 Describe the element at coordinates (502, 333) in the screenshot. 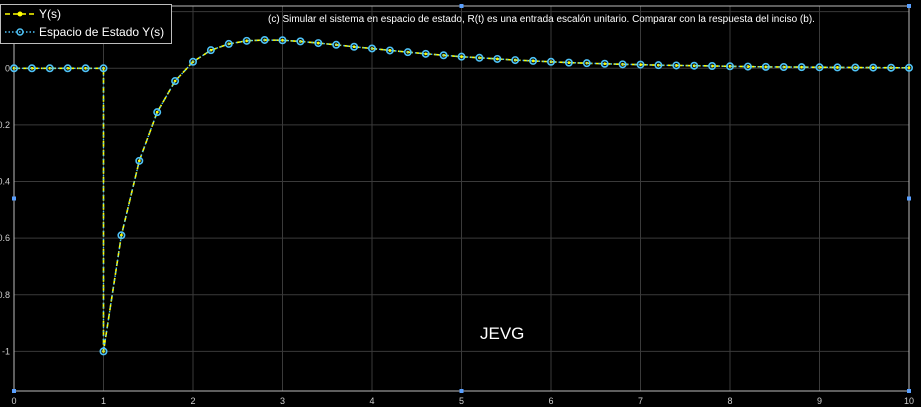

I see `watermark-text: JEVG` at that location.